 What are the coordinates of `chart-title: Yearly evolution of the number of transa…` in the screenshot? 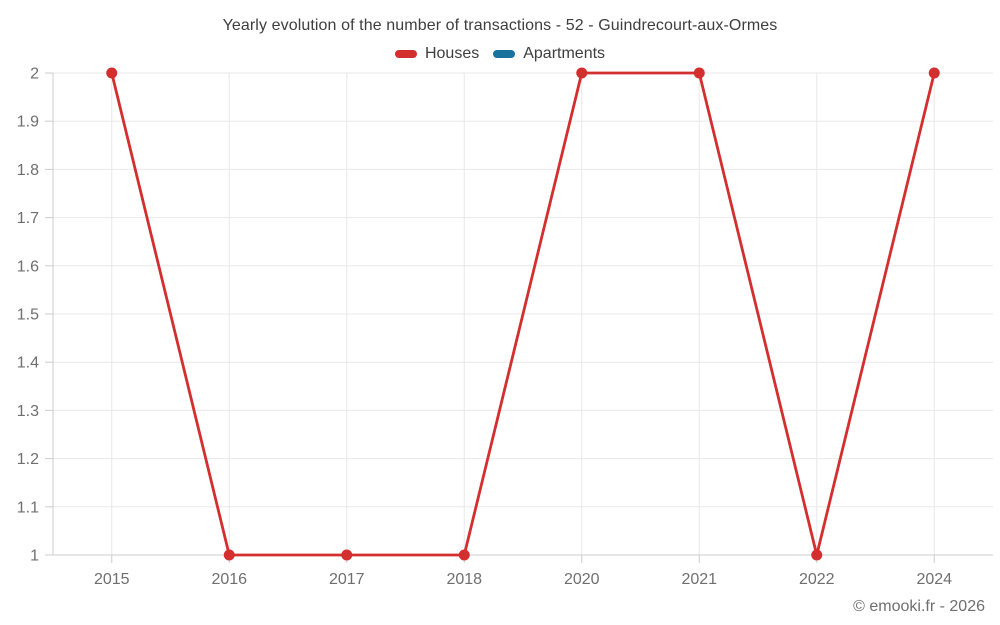 It's located at (500, 25).